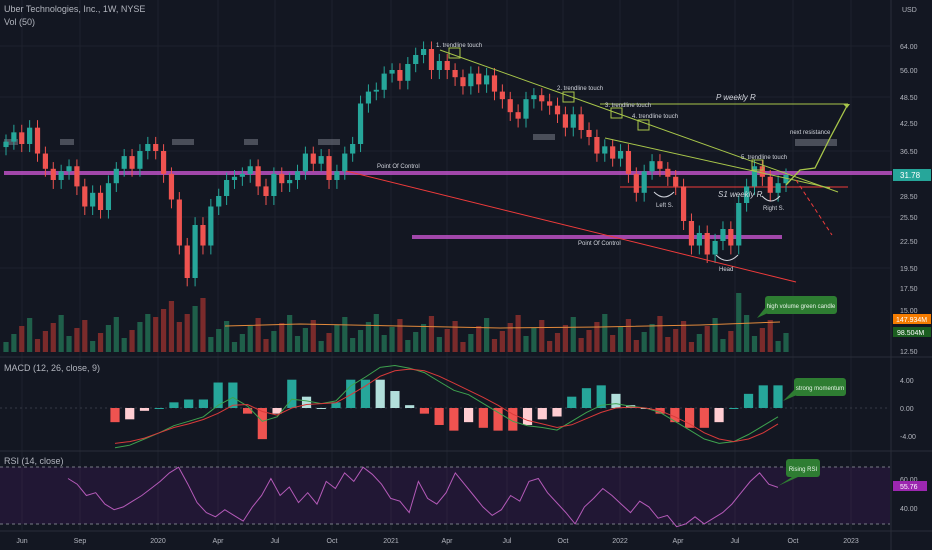  I want to click on descending-trendline, so click(639, 121).